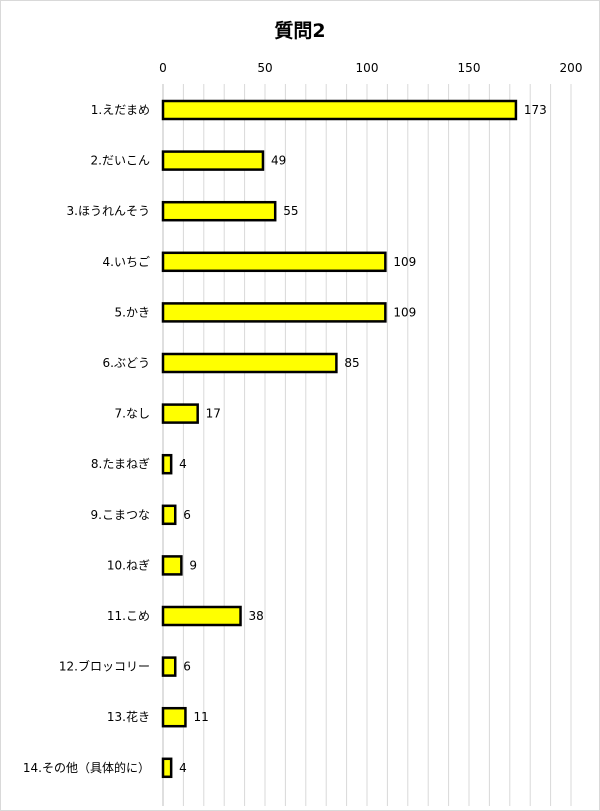 The image size is (600, 811). What do you see at coordinates (469, 68) in the screenshot?
I see `x-tick-label: 150` at bounding box center [469, 68].